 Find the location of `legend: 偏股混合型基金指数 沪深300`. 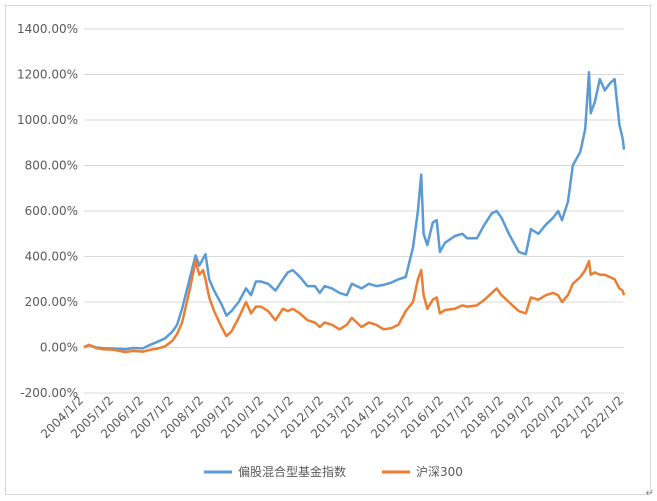

legend: 偏股混合型基金指数 沪深300 is located at coordinates (333, 471).